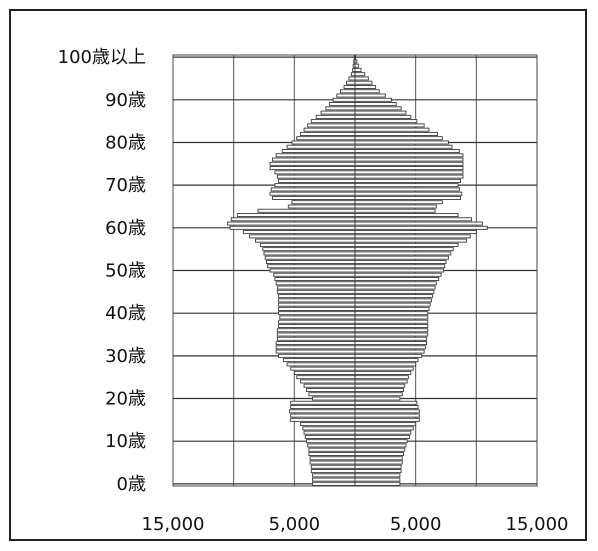  Describe the element at coordinates (125, 100) in the screenshot. I see `y-tick-label-1: 90歳` at that location.